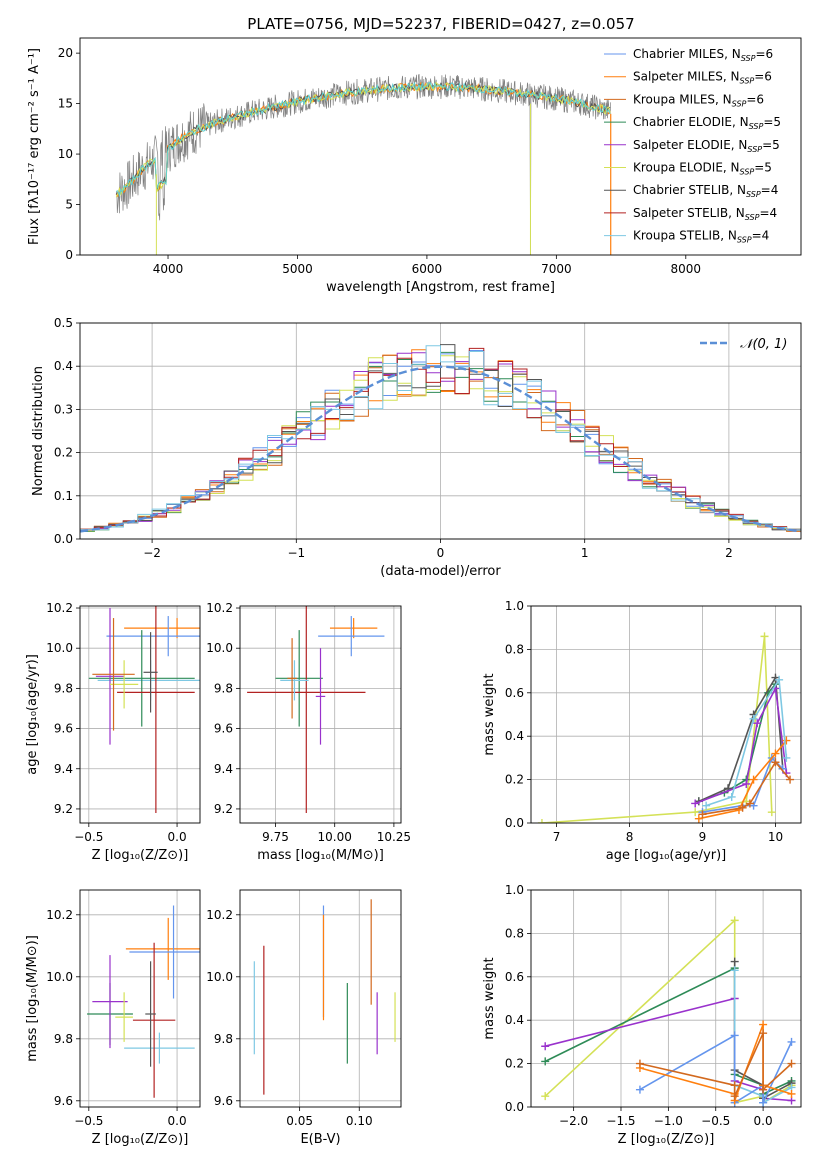 This screenshot has width=819, height=1170. What do you see at coordinates (734, 1035) in the screenshot?
I see `weight-marker-CM` at bounding box center [734, 1035].